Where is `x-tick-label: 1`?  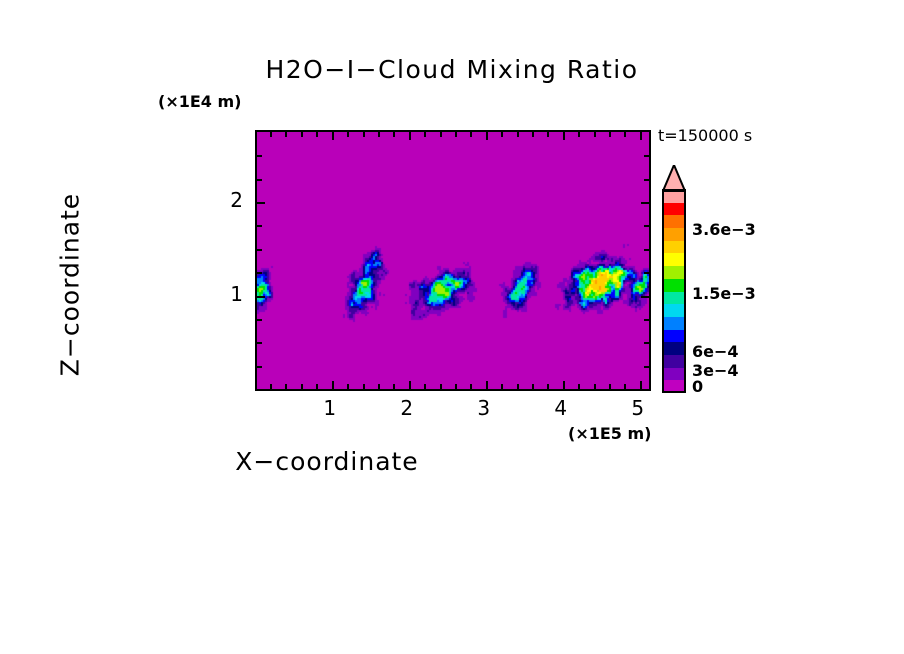
x-tick-label: 1 is located at coordinates (330, 408).